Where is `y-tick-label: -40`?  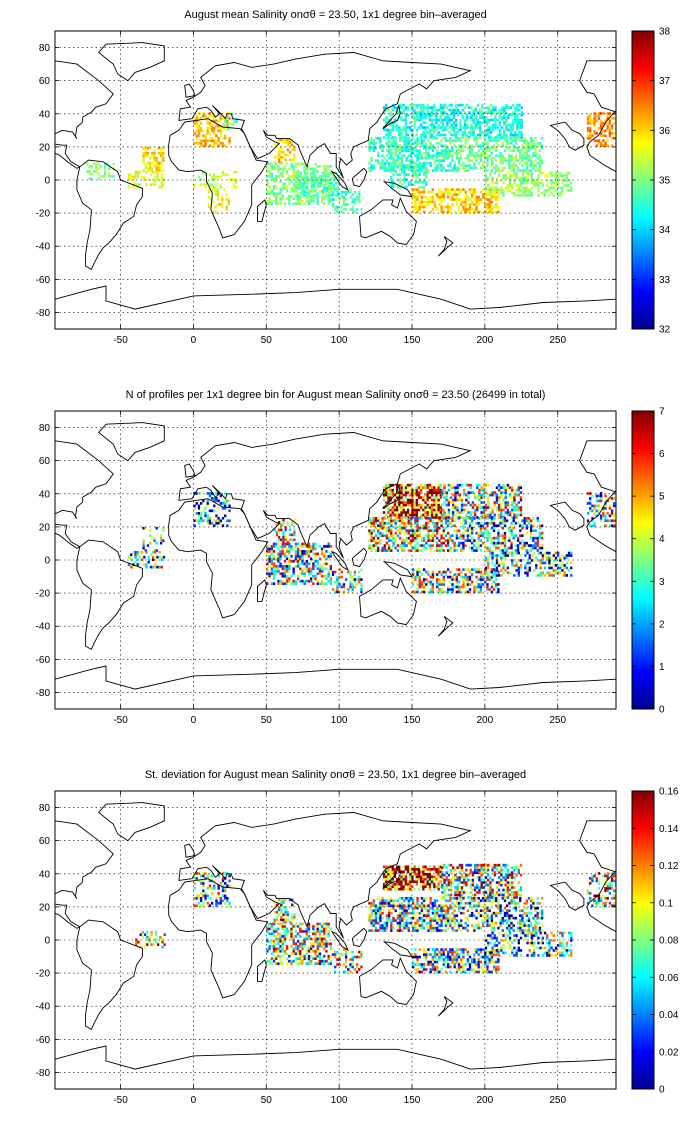
y-tick-label: -40 is located at coordinates (43, 627).